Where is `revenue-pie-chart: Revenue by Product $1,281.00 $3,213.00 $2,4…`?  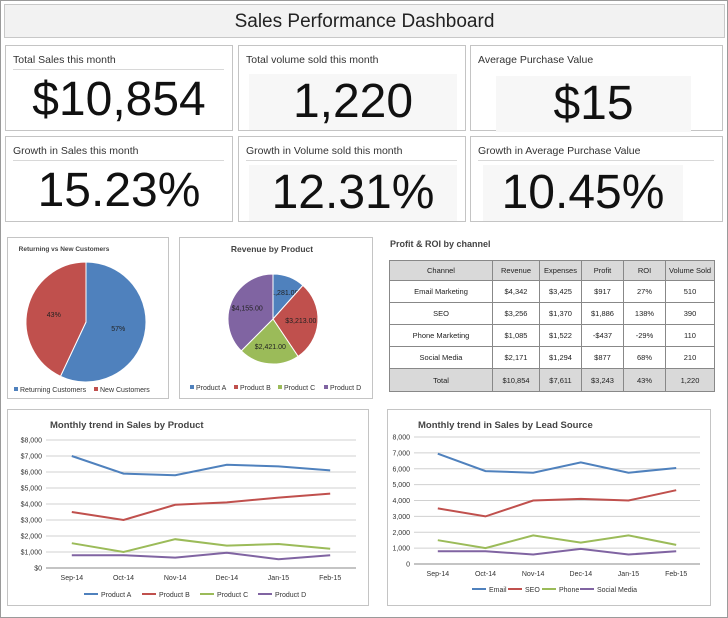
revenue-pie-chart: Revenue by Product $1,281.00 $3,213.00 $2,4… is located at coordinates (276, 318).